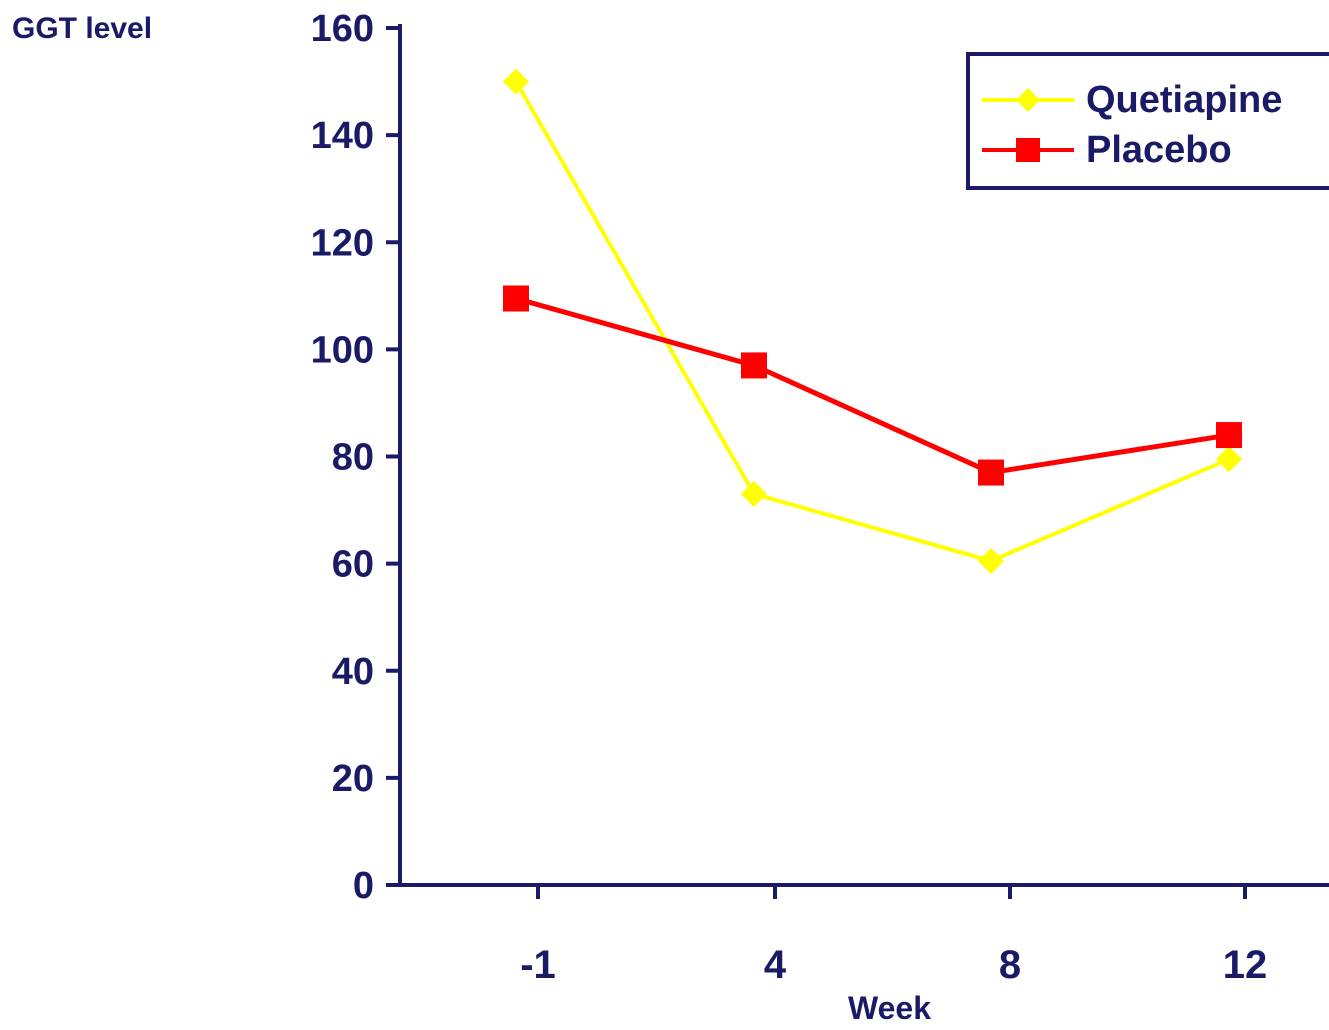  What do you see at coordinates (363, 886) in the screenshot?
I see `y-tick-label-0: 0` at bounding box center [363, 886].